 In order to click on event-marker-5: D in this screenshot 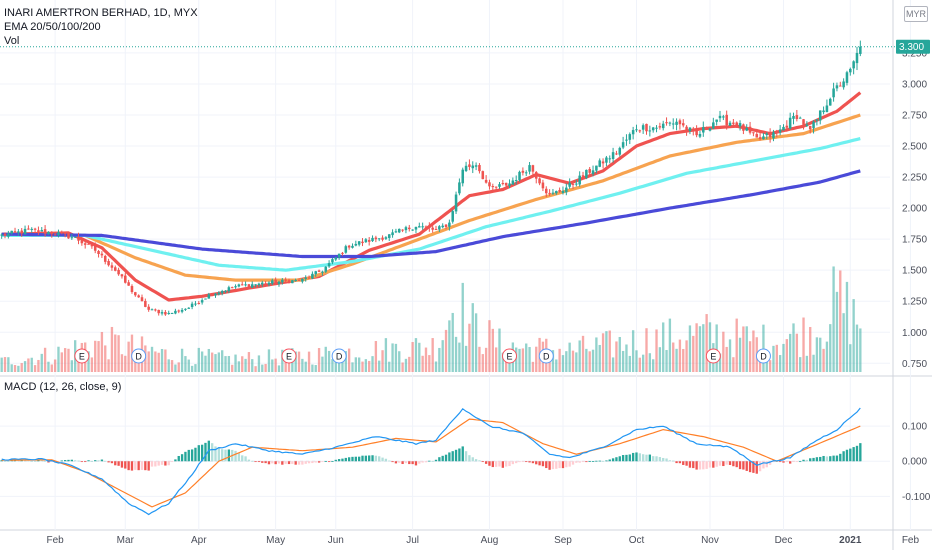, I will do `click(546, 356)`.